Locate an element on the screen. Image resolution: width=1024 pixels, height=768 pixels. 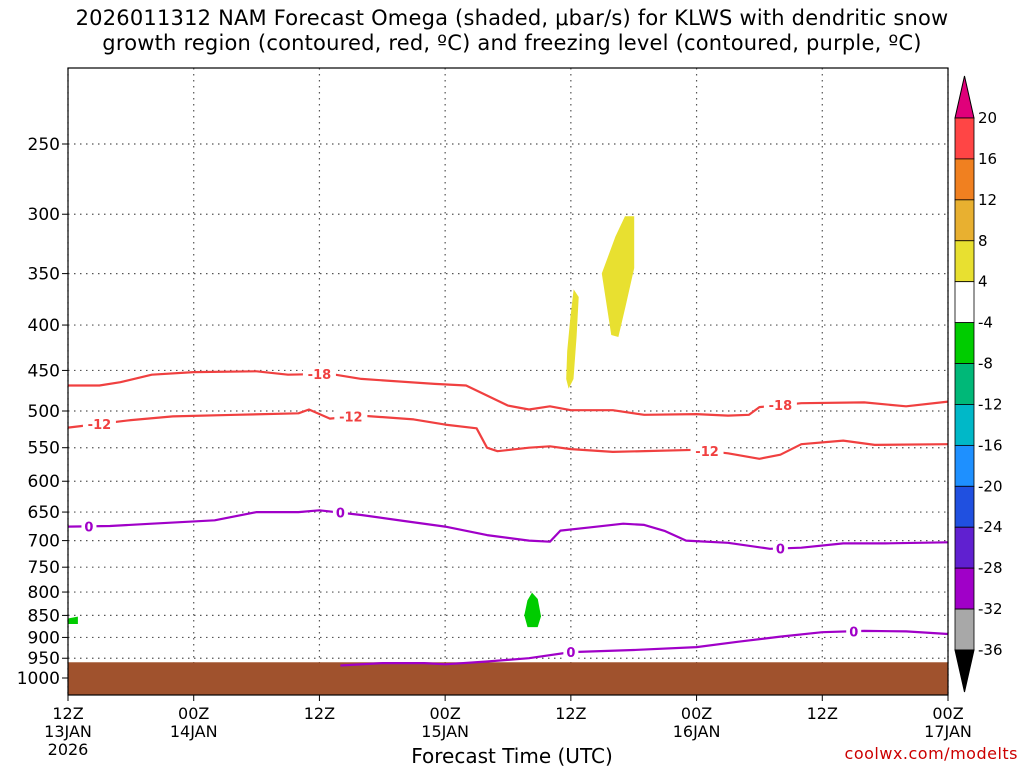
dgz-top-label-1: -18 is located at coordinates (781, 406).